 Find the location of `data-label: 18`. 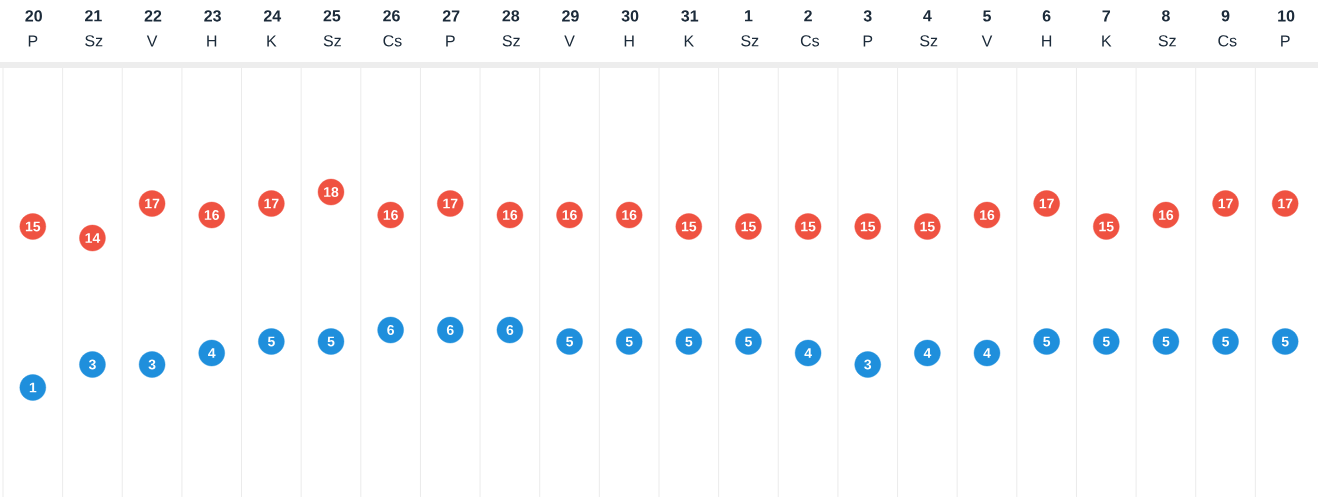

data-label: 18 is located at coordinates (331, 192).